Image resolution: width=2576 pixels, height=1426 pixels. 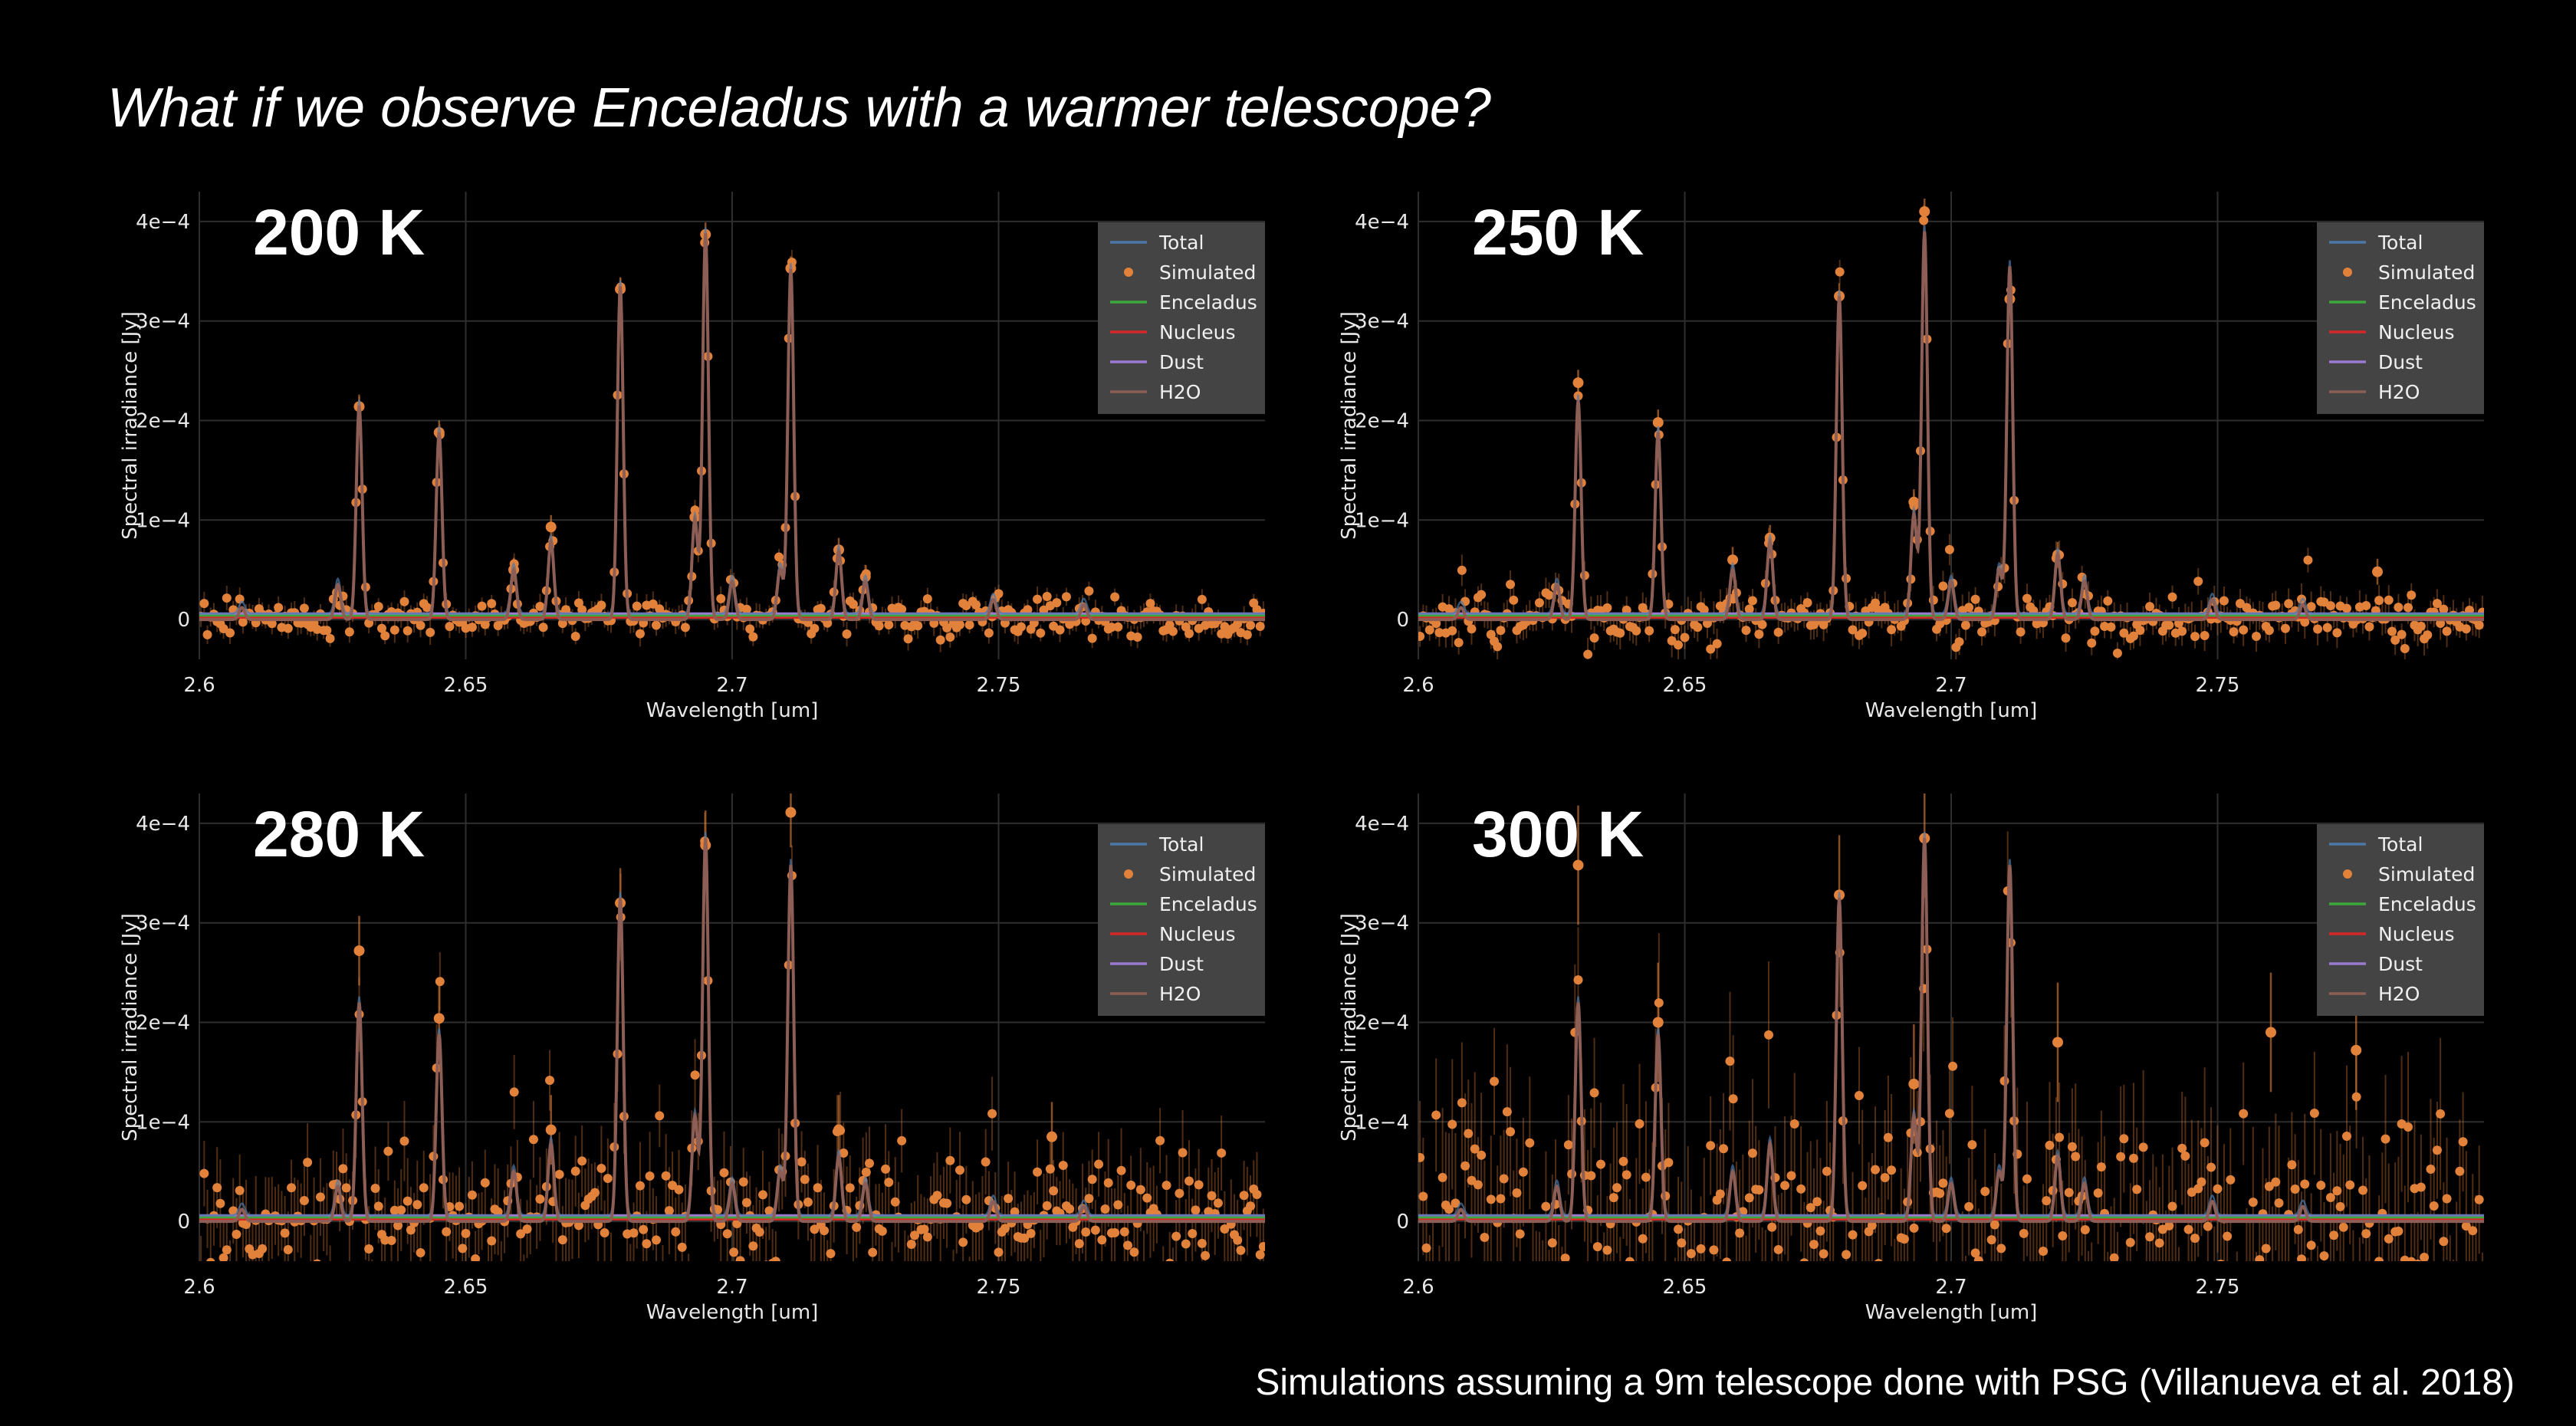 What do you see at coordinates (339, 232) in the screenshot?
I see `temperature-label: 200 K` at bounding box center [339, 232].